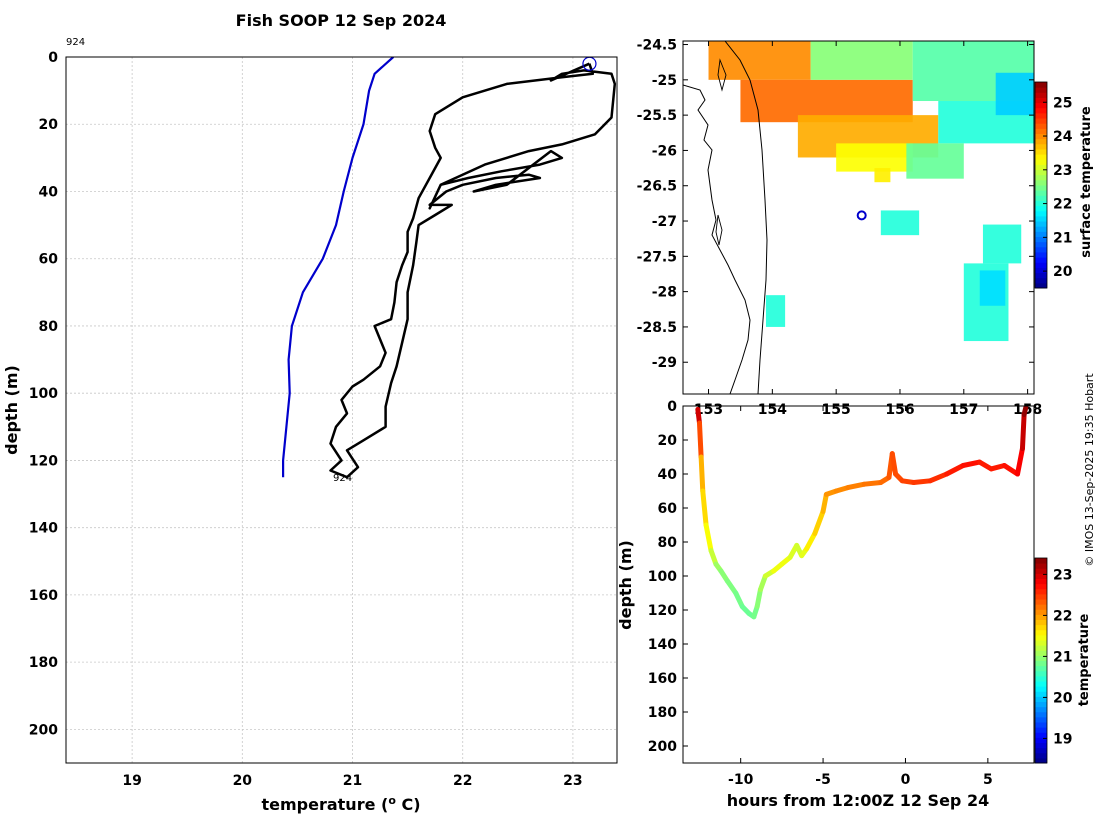 This screenshot has height=820, width=1100. I want to click on section-y-tick-label: 0, so click(672, 407).